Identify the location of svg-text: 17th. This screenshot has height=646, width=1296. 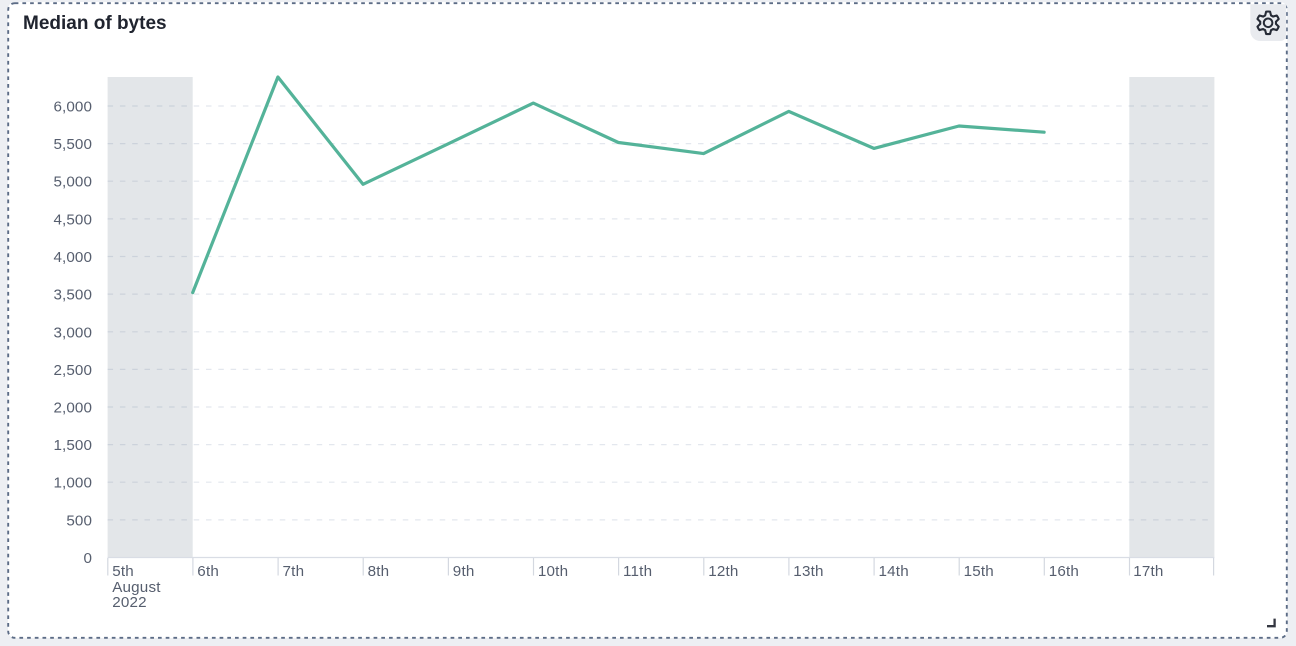
(1148, 571).